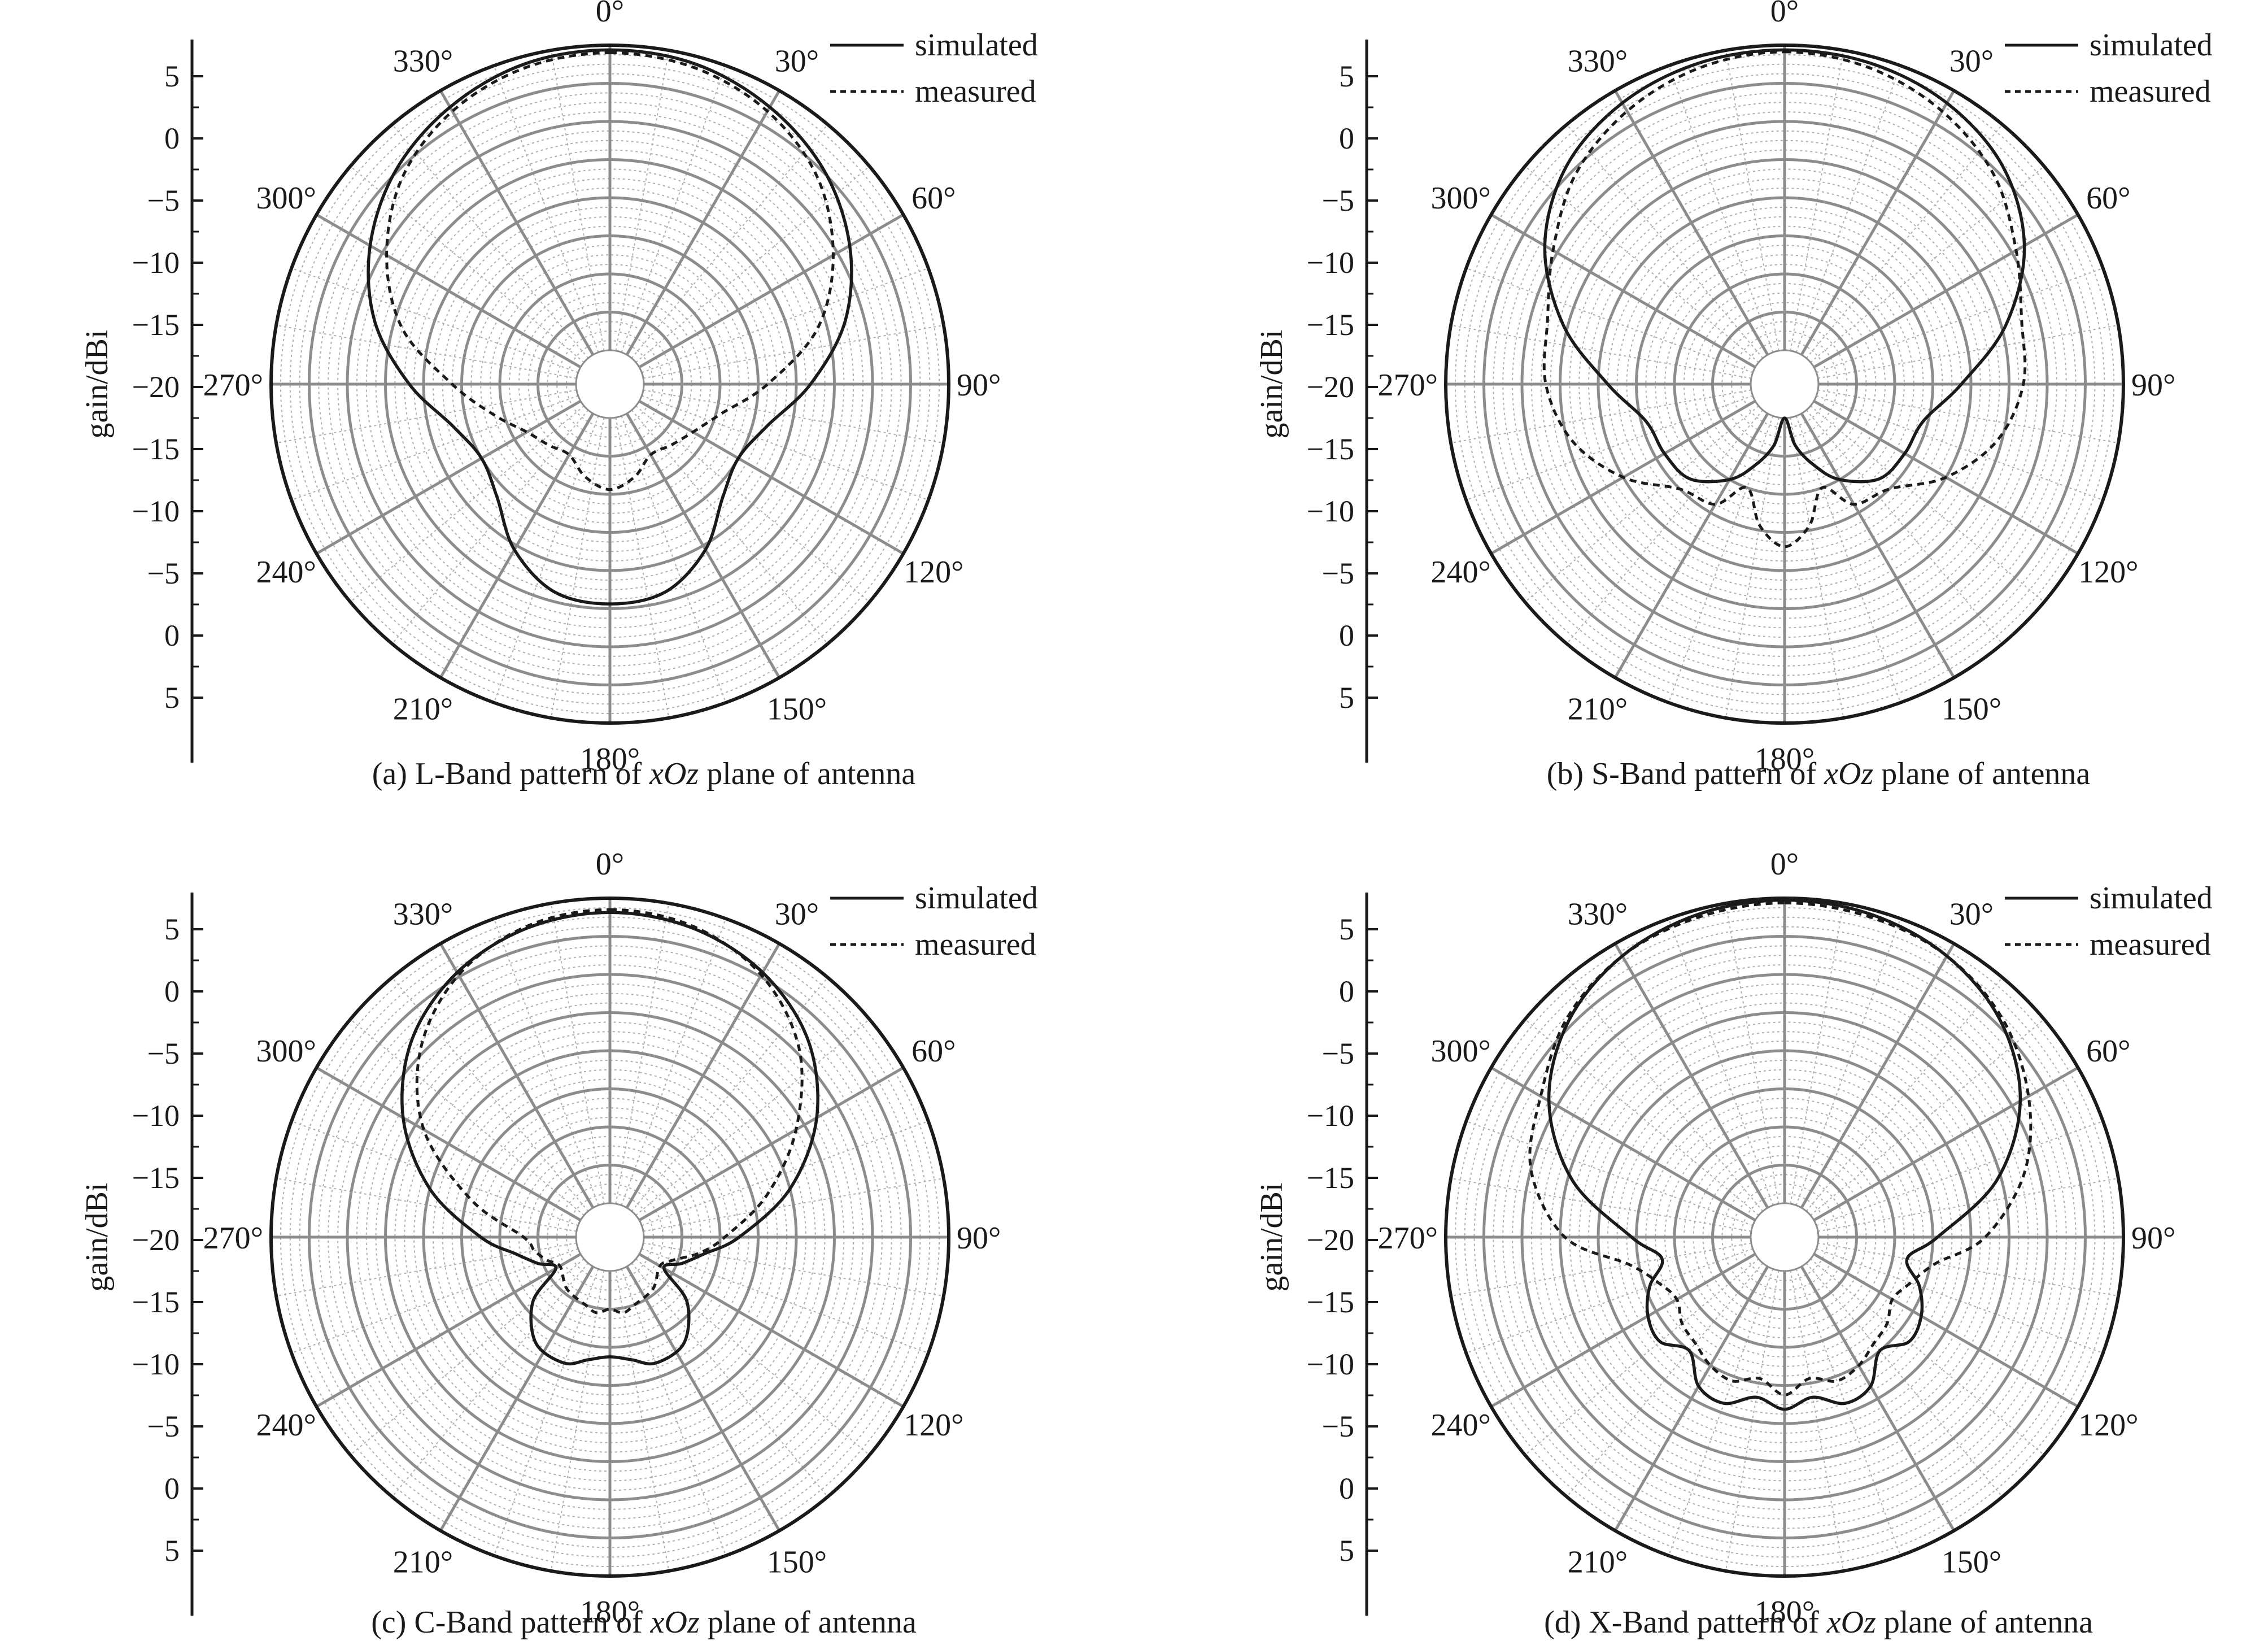 The width and height of the screenshot is (2268, 1645). Describe the element at coordinates (1272, 384) in the screenshot. I see `y-axis-label: gain/dBi` at that location.